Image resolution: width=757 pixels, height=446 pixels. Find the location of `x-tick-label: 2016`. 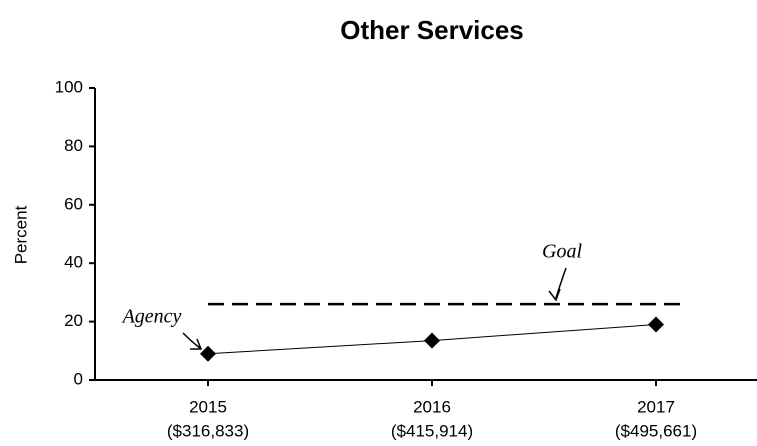

x-tick-label: 2016 is located at coordinates (432, 406).